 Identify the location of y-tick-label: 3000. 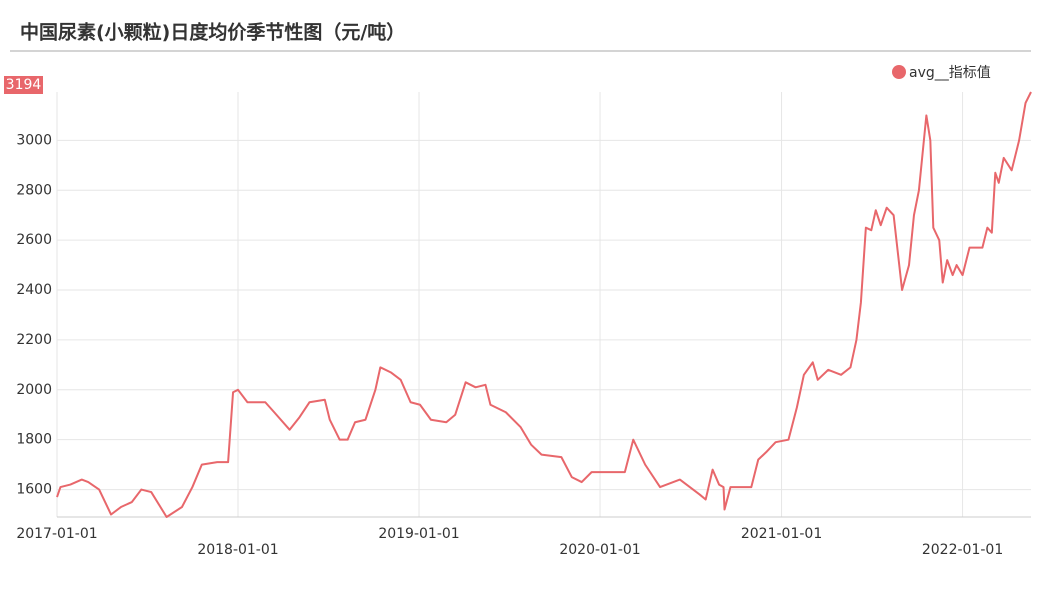
(34, 140).